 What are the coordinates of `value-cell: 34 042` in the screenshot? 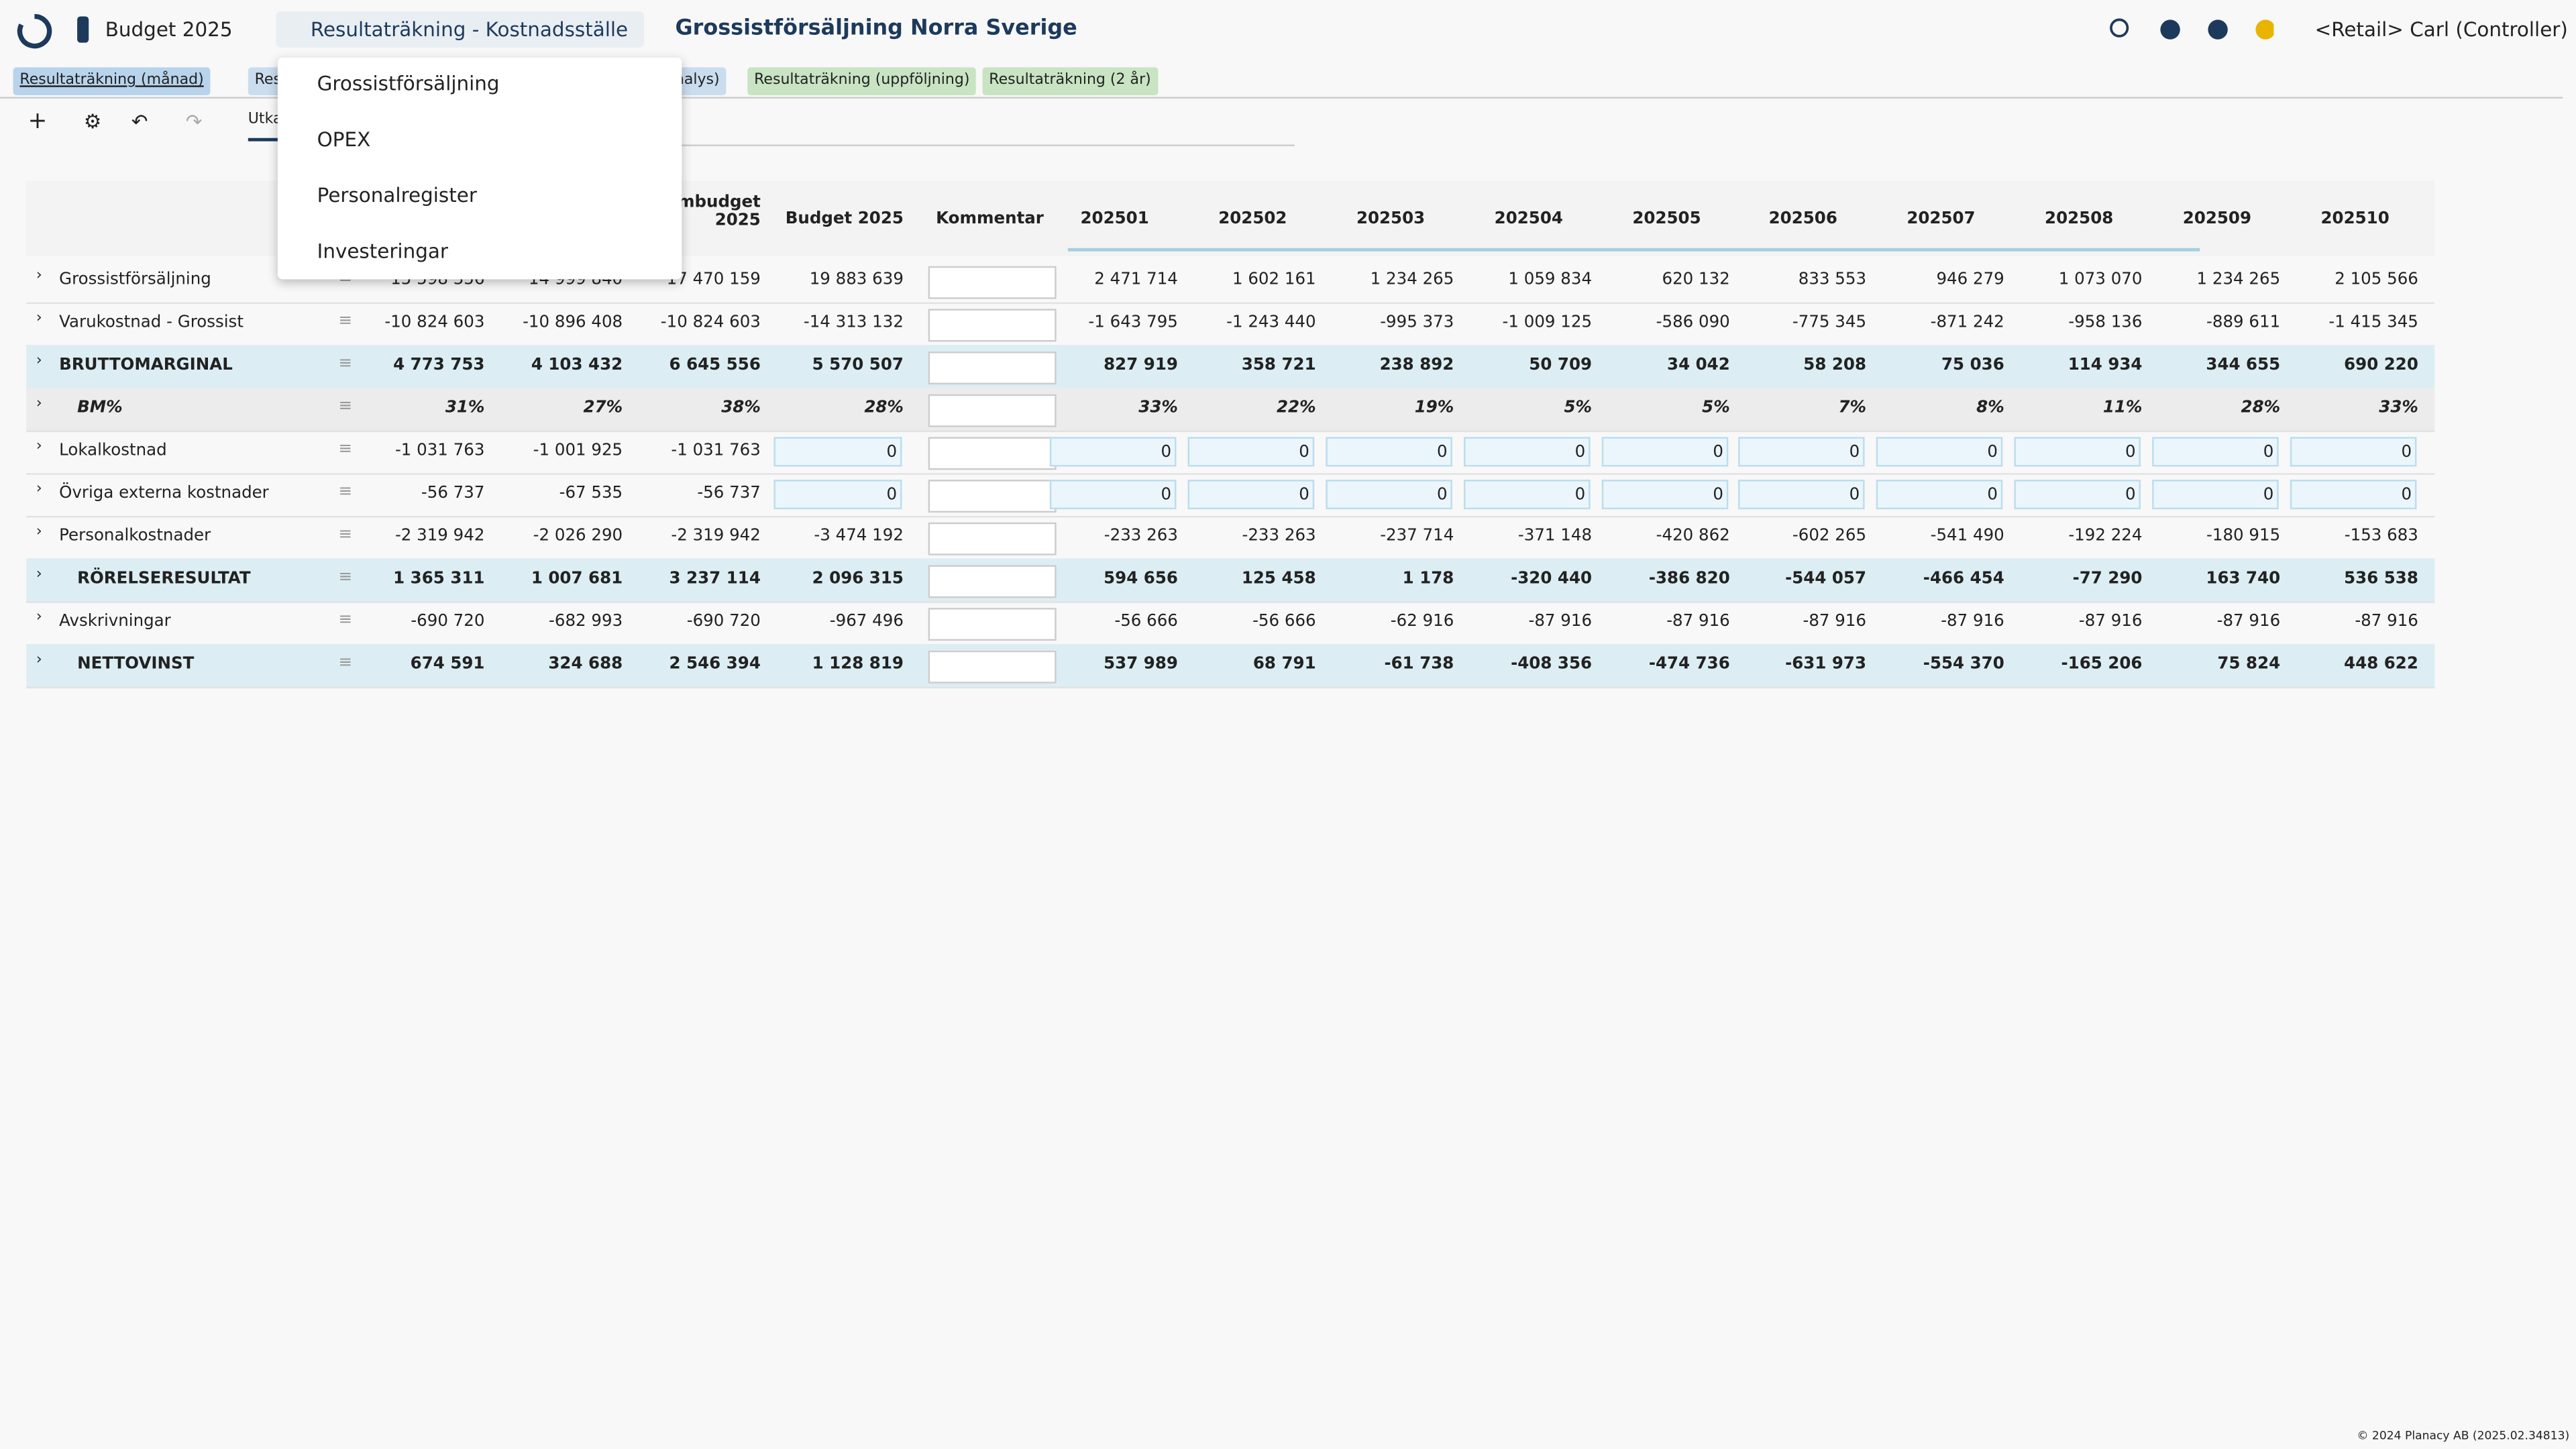 It's located at (1698, 365).